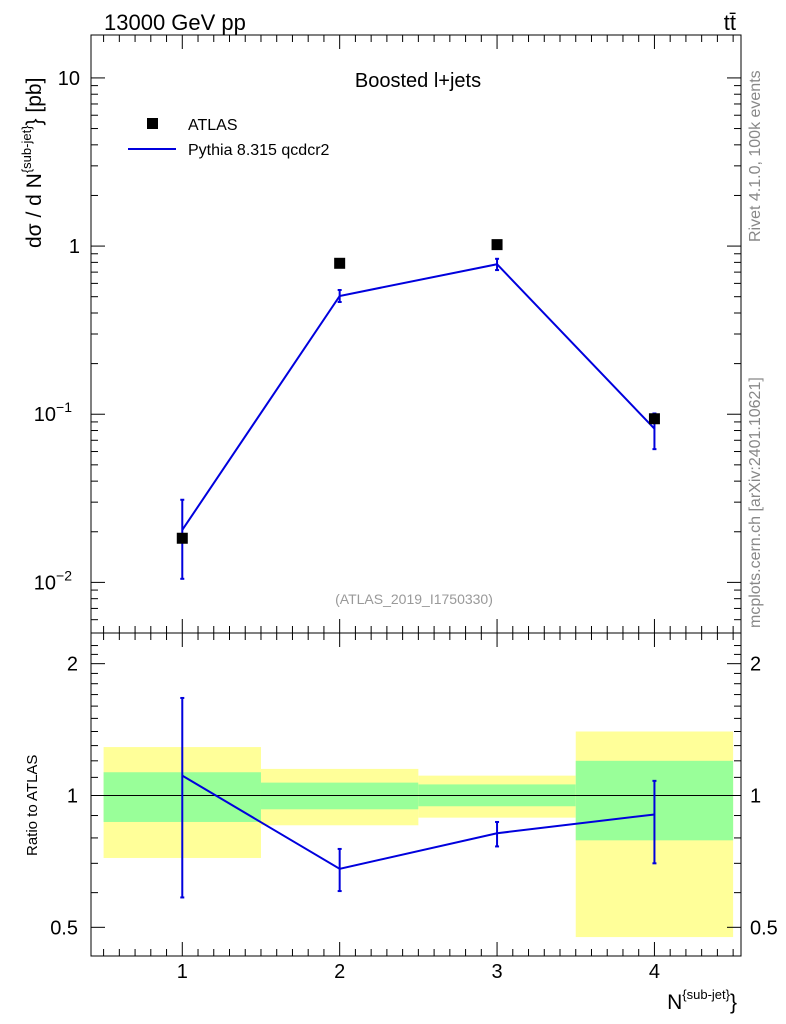 Image resolution: width=786 pixels, height=1024 pixels. I want to click on x-tick-label: 4, so click(654, 972).